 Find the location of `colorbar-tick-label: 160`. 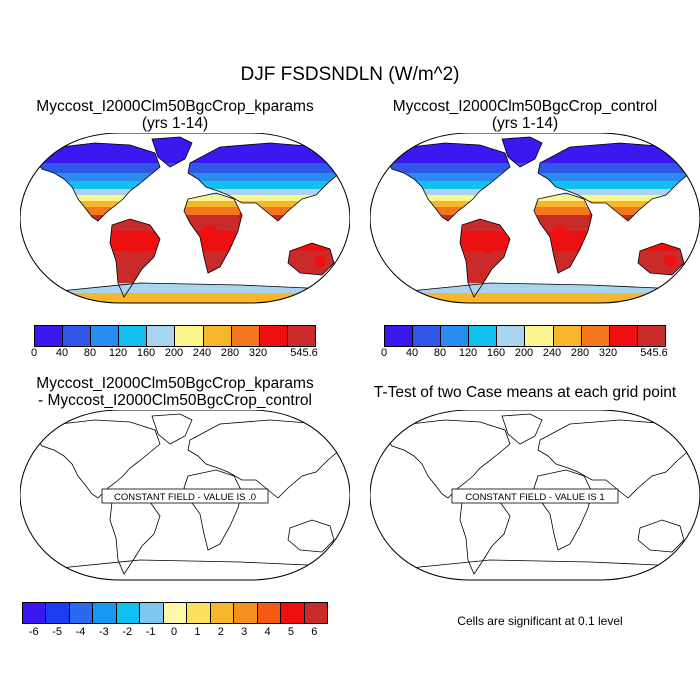

colorbar-tick-label: 160 is located at coordinates (146, 353).